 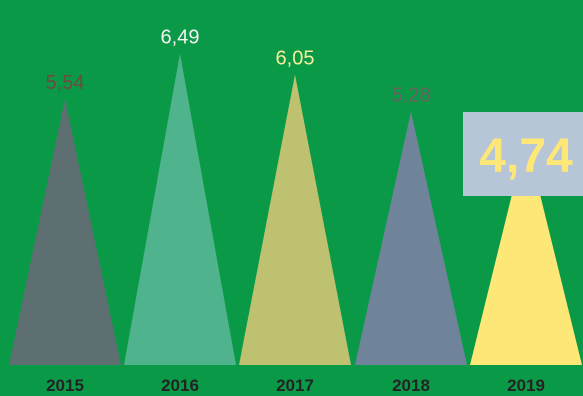 I want to click on data-label-2018: 5,28, so click(x=411, y=96).